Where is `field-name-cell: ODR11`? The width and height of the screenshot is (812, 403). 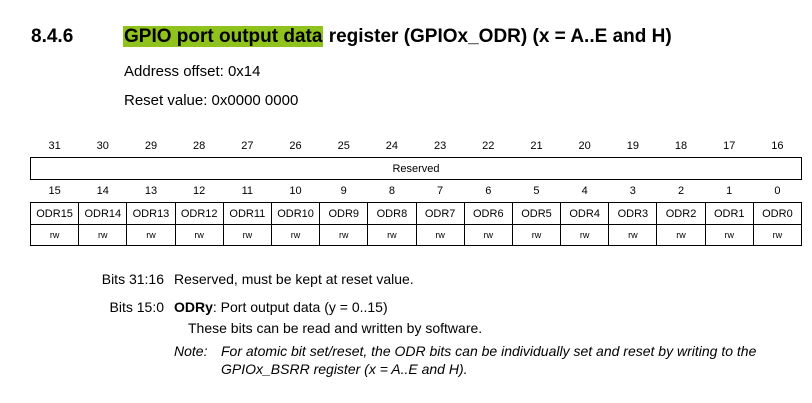 field-name-cell: ODR11 is located at coordinates (247, 213).